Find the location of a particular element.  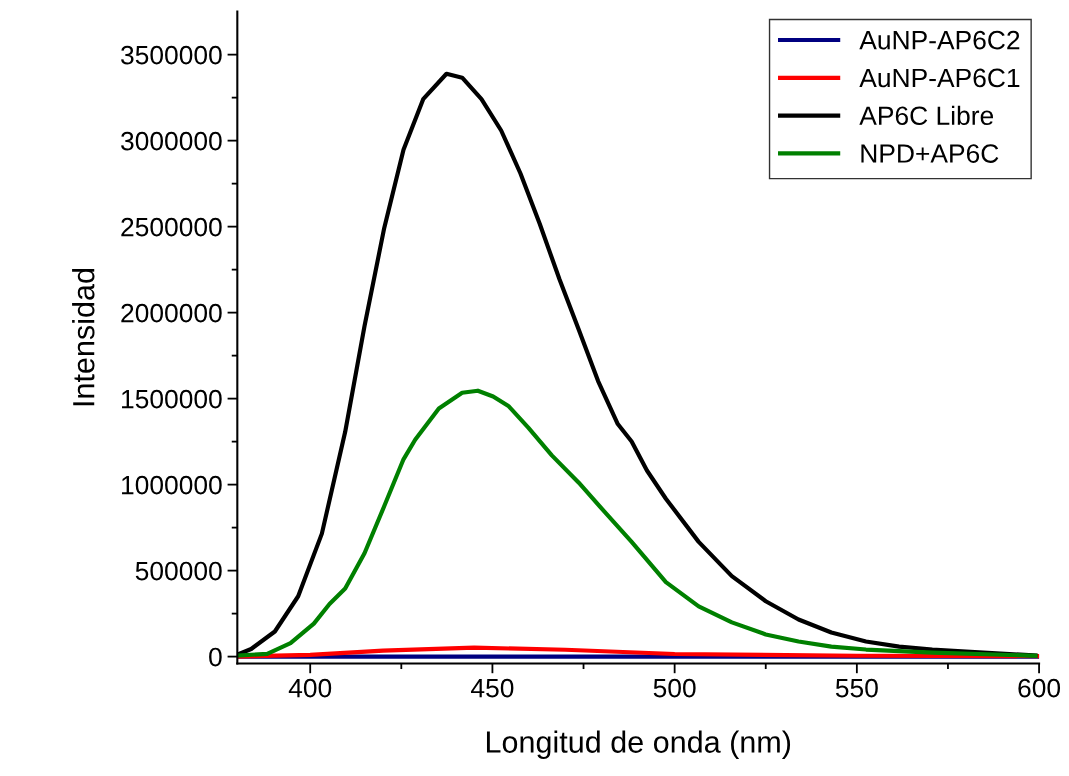

y-tick-label: 2000000 is located at coordinates (171, 313).